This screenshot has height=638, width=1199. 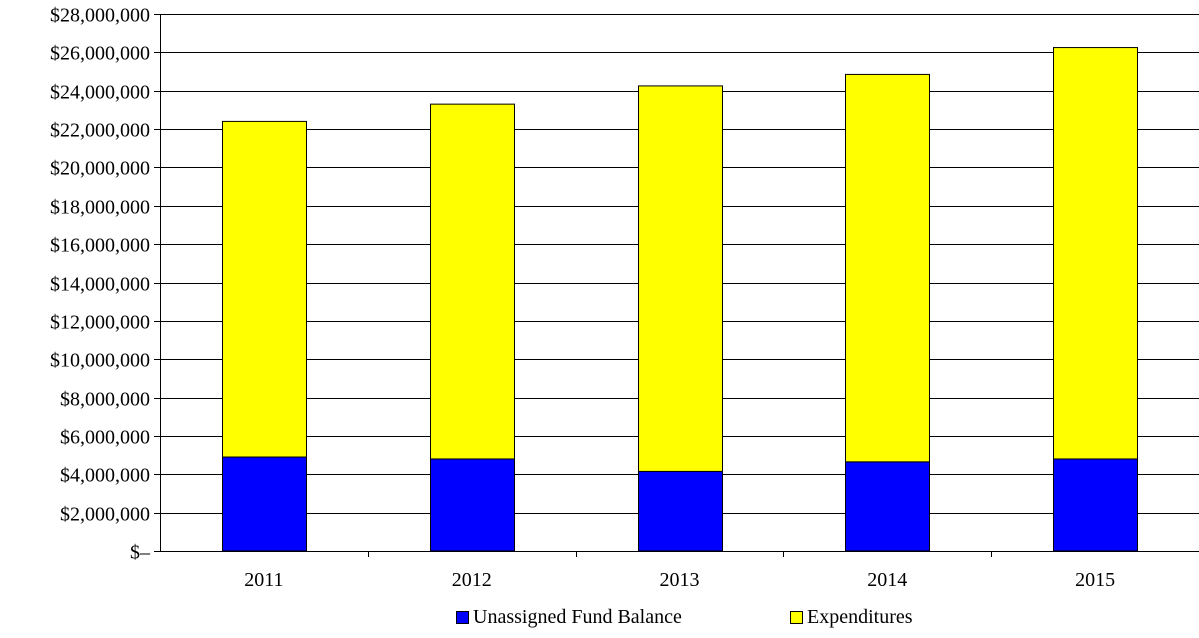 I want to click on y-tick-label: $4,000,000, so click(x=105, y=476).